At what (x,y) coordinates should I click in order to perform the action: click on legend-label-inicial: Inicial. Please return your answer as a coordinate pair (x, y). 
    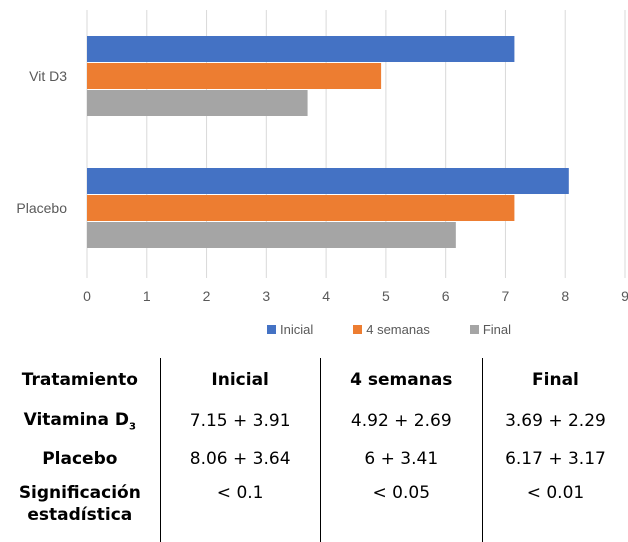
    Looking at the image, I should click on (296, 329).